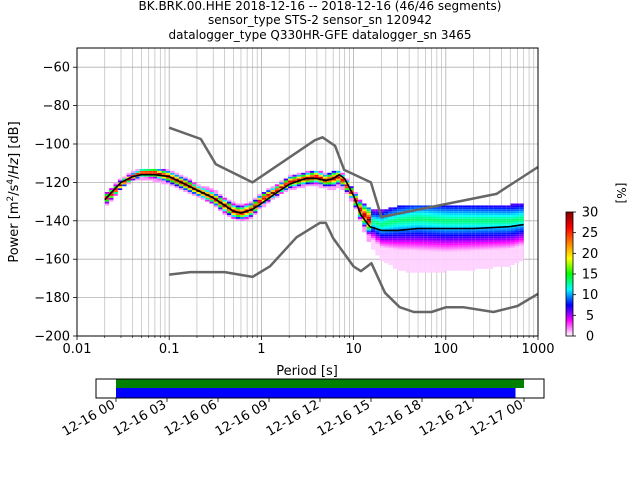  Describe the element at coordinates (52, 337) in the screenshot. I see `y-tick-label: −200` at that location.